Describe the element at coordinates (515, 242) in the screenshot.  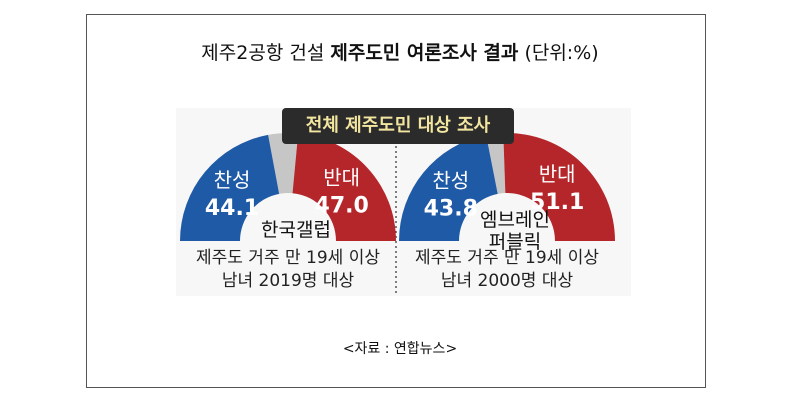
I see `pollster-name: 퍼블릭` at that location.